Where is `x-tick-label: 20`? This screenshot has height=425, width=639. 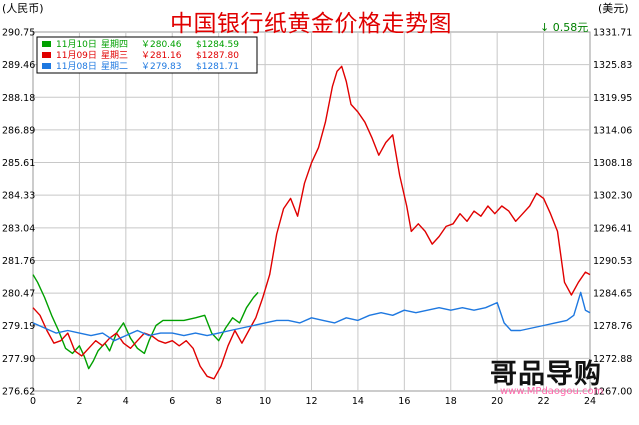
x-tick-label: 20 is located at coordinates (497, 401).